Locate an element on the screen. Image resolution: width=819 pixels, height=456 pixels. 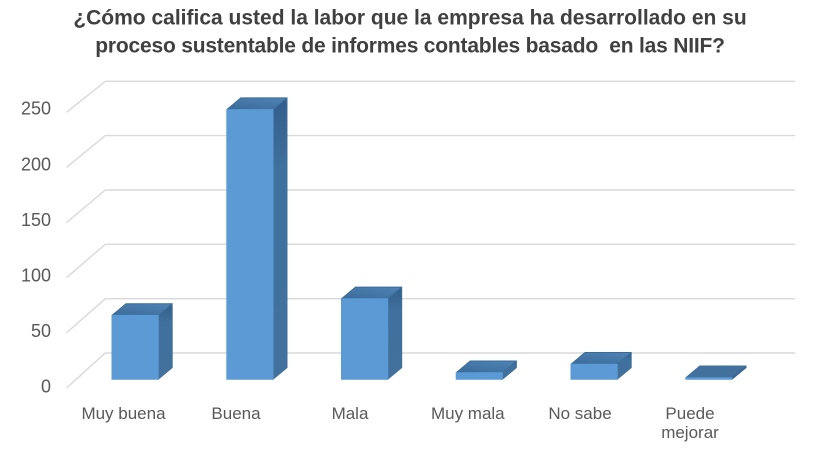
svg-text: Muy buena is located at coordinates (123, 413).